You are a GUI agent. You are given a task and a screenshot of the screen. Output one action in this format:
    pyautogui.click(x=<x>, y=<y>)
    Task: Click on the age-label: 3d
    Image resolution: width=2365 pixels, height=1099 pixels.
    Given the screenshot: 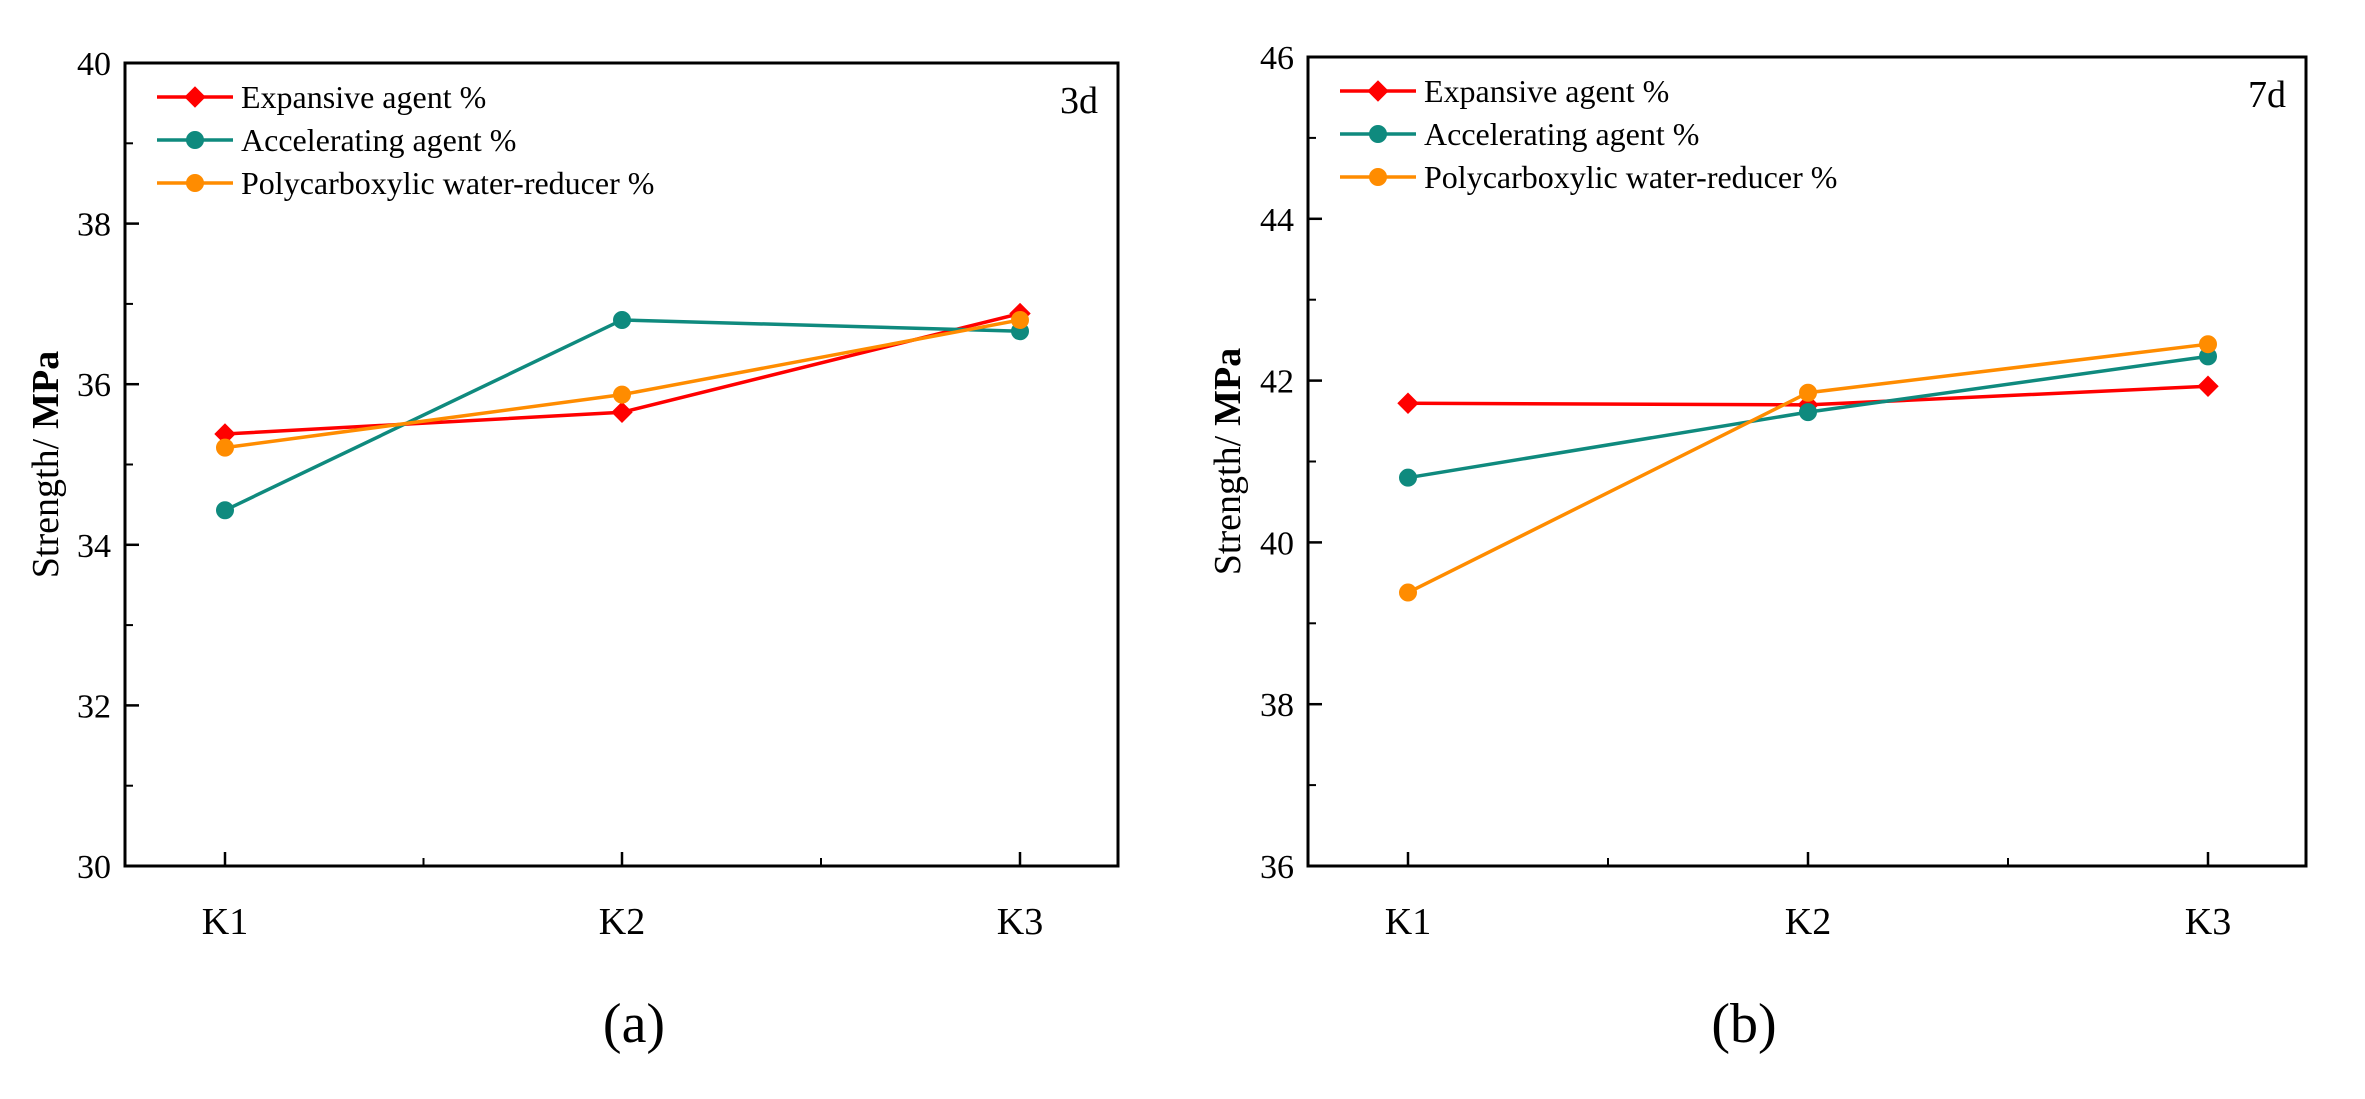 What is the action you would take?
    pyautogui.click(x=1079, y=101)
    